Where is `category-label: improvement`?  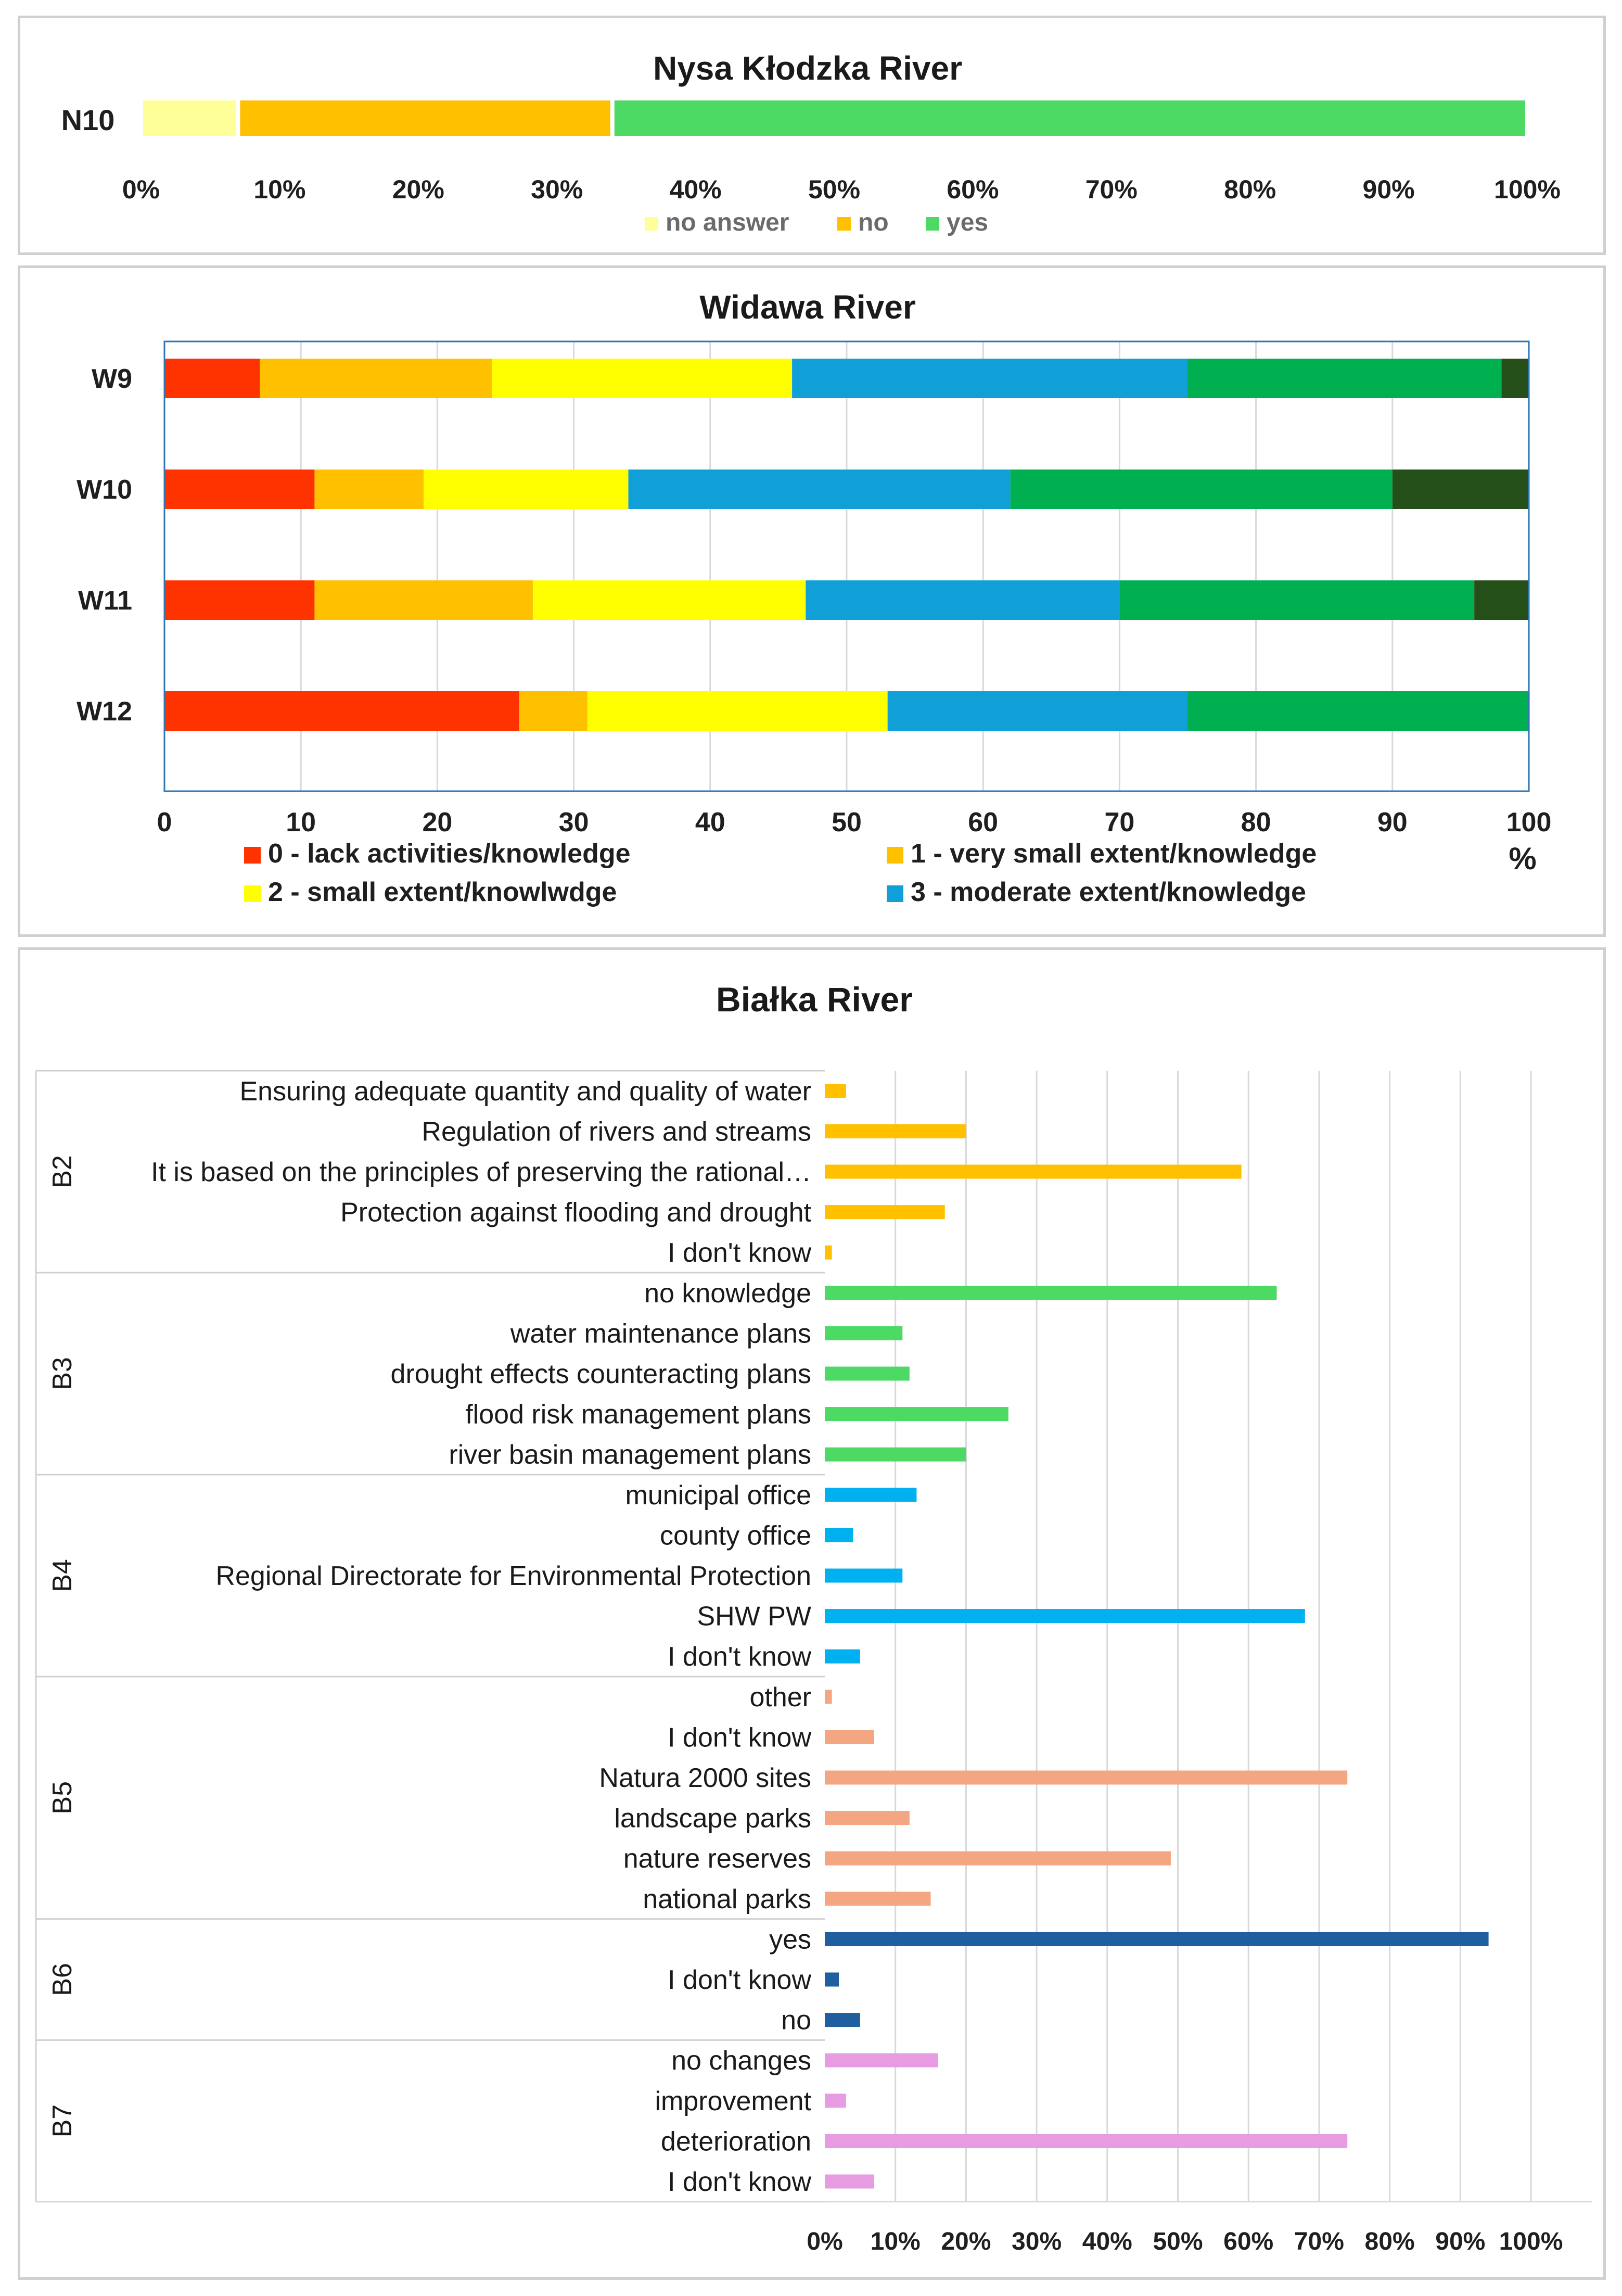 category-label: improvement is located at coordinates (733, 2101).